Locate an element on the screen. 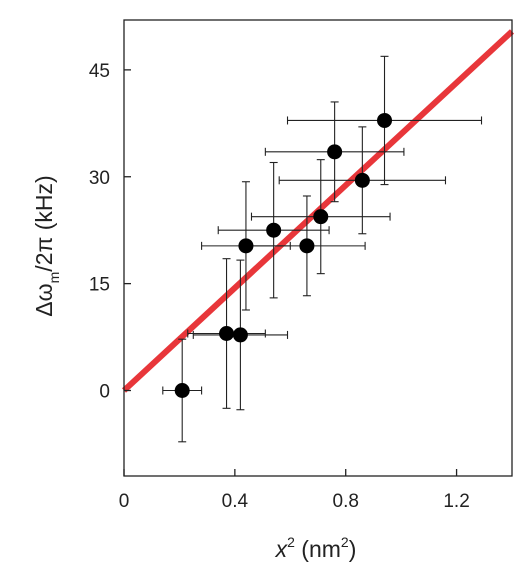  y-axis-label-sub: m is located at coordinates (54, 278).